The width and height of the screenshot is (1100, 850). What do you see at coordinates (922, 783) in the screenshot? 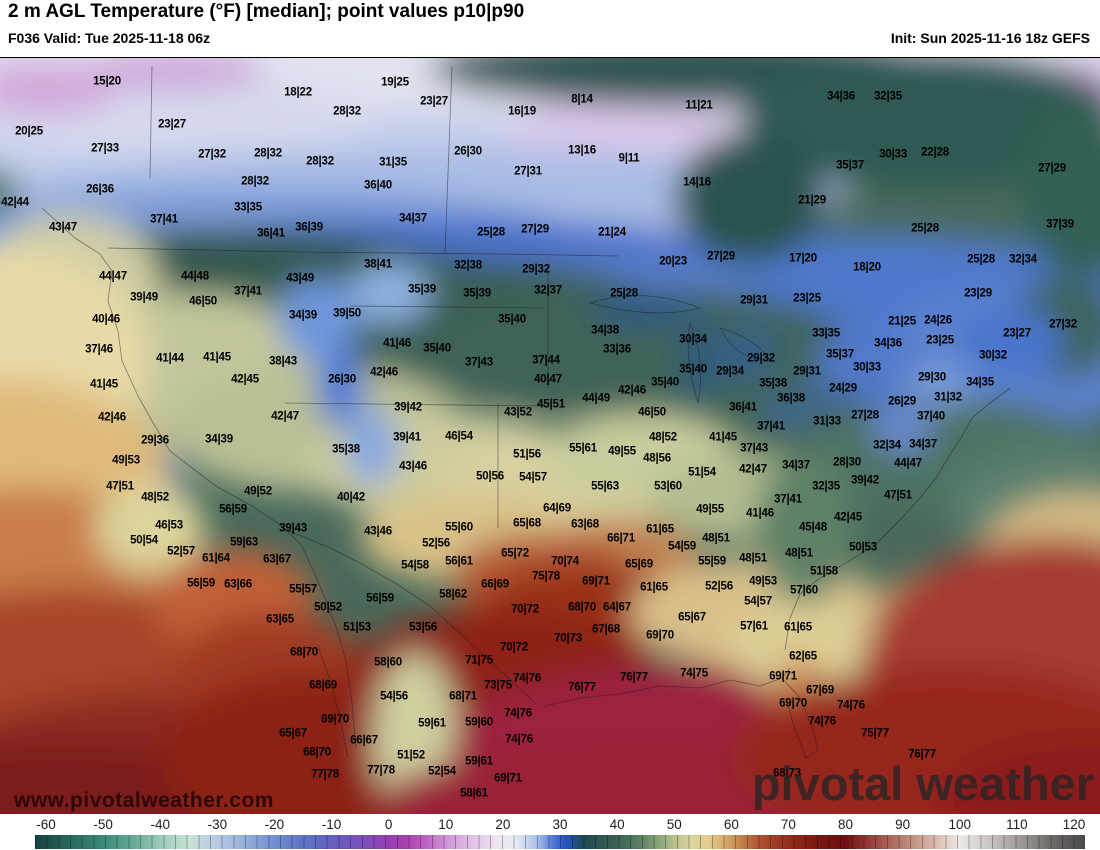
I see `pivotal-weather-logo: pivotal weather` at bounding box center [922, 783].